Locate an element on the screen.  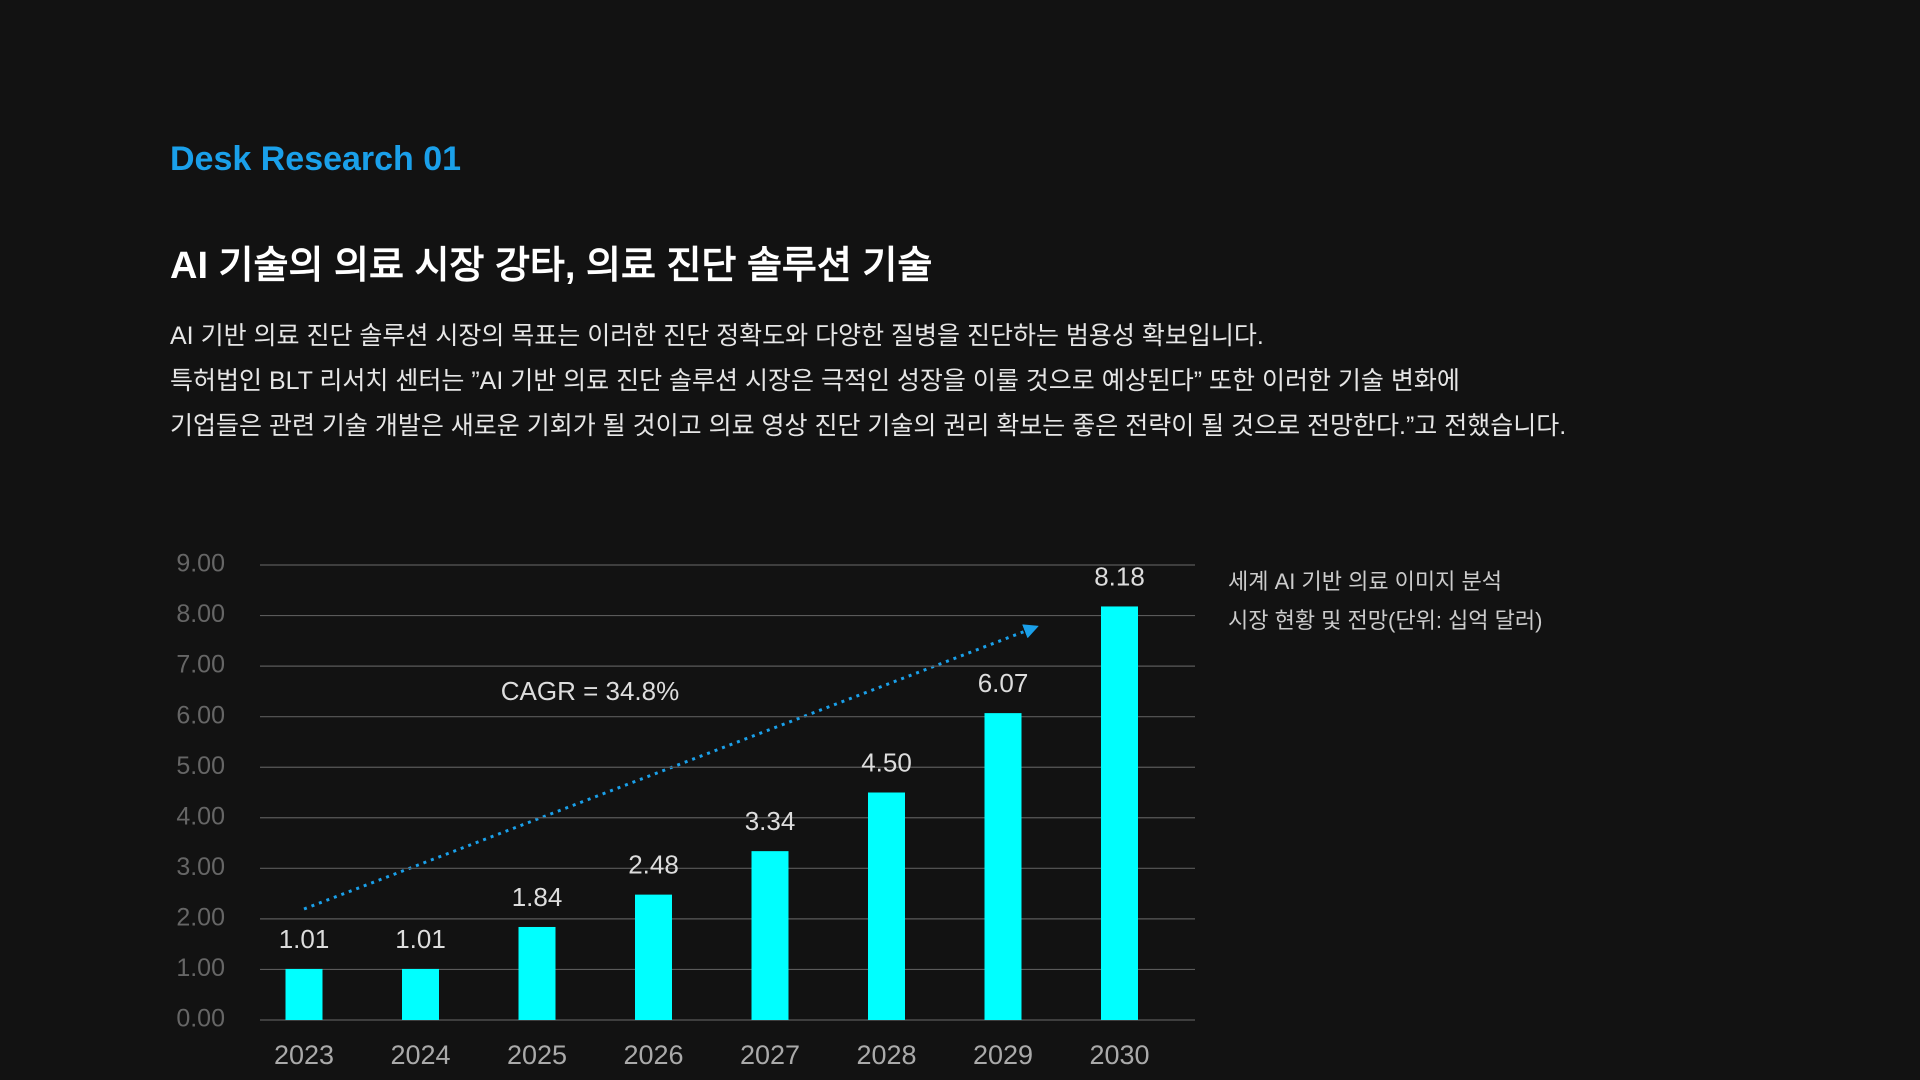
y-tick-label: 3.00 is located at coordinates (200, 867).